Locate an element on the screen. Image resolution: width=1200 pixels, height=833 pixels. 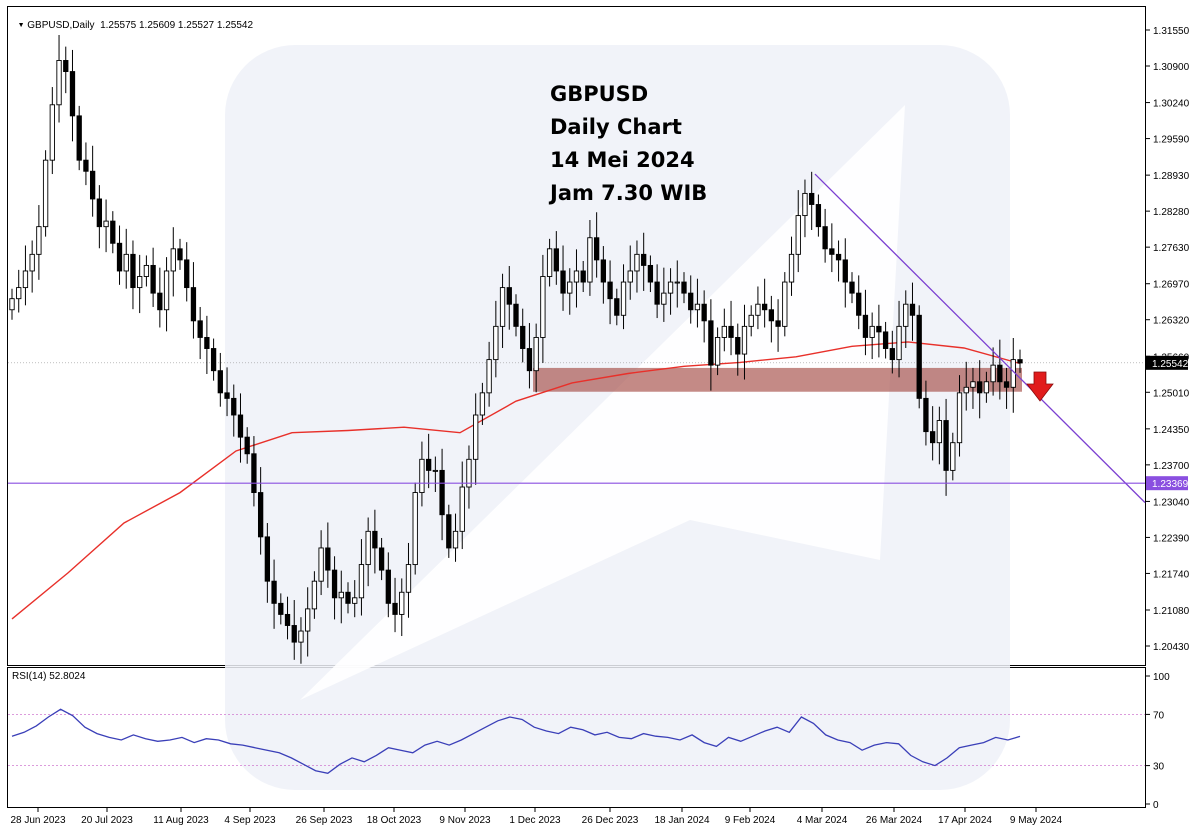
y-tick-label: 1.24350 is located at coordinates (1171, 430).